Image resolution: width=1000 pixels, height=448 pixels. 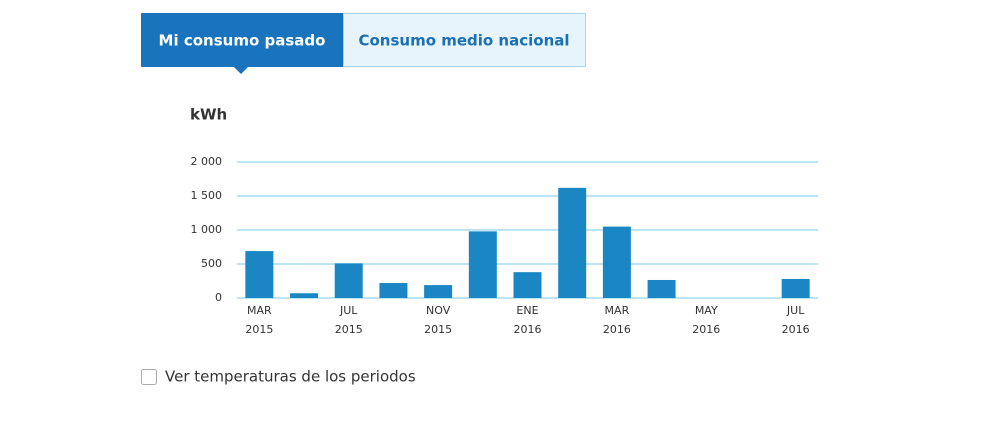 I want to click on tab-inactive, so click(x=464, y=40).